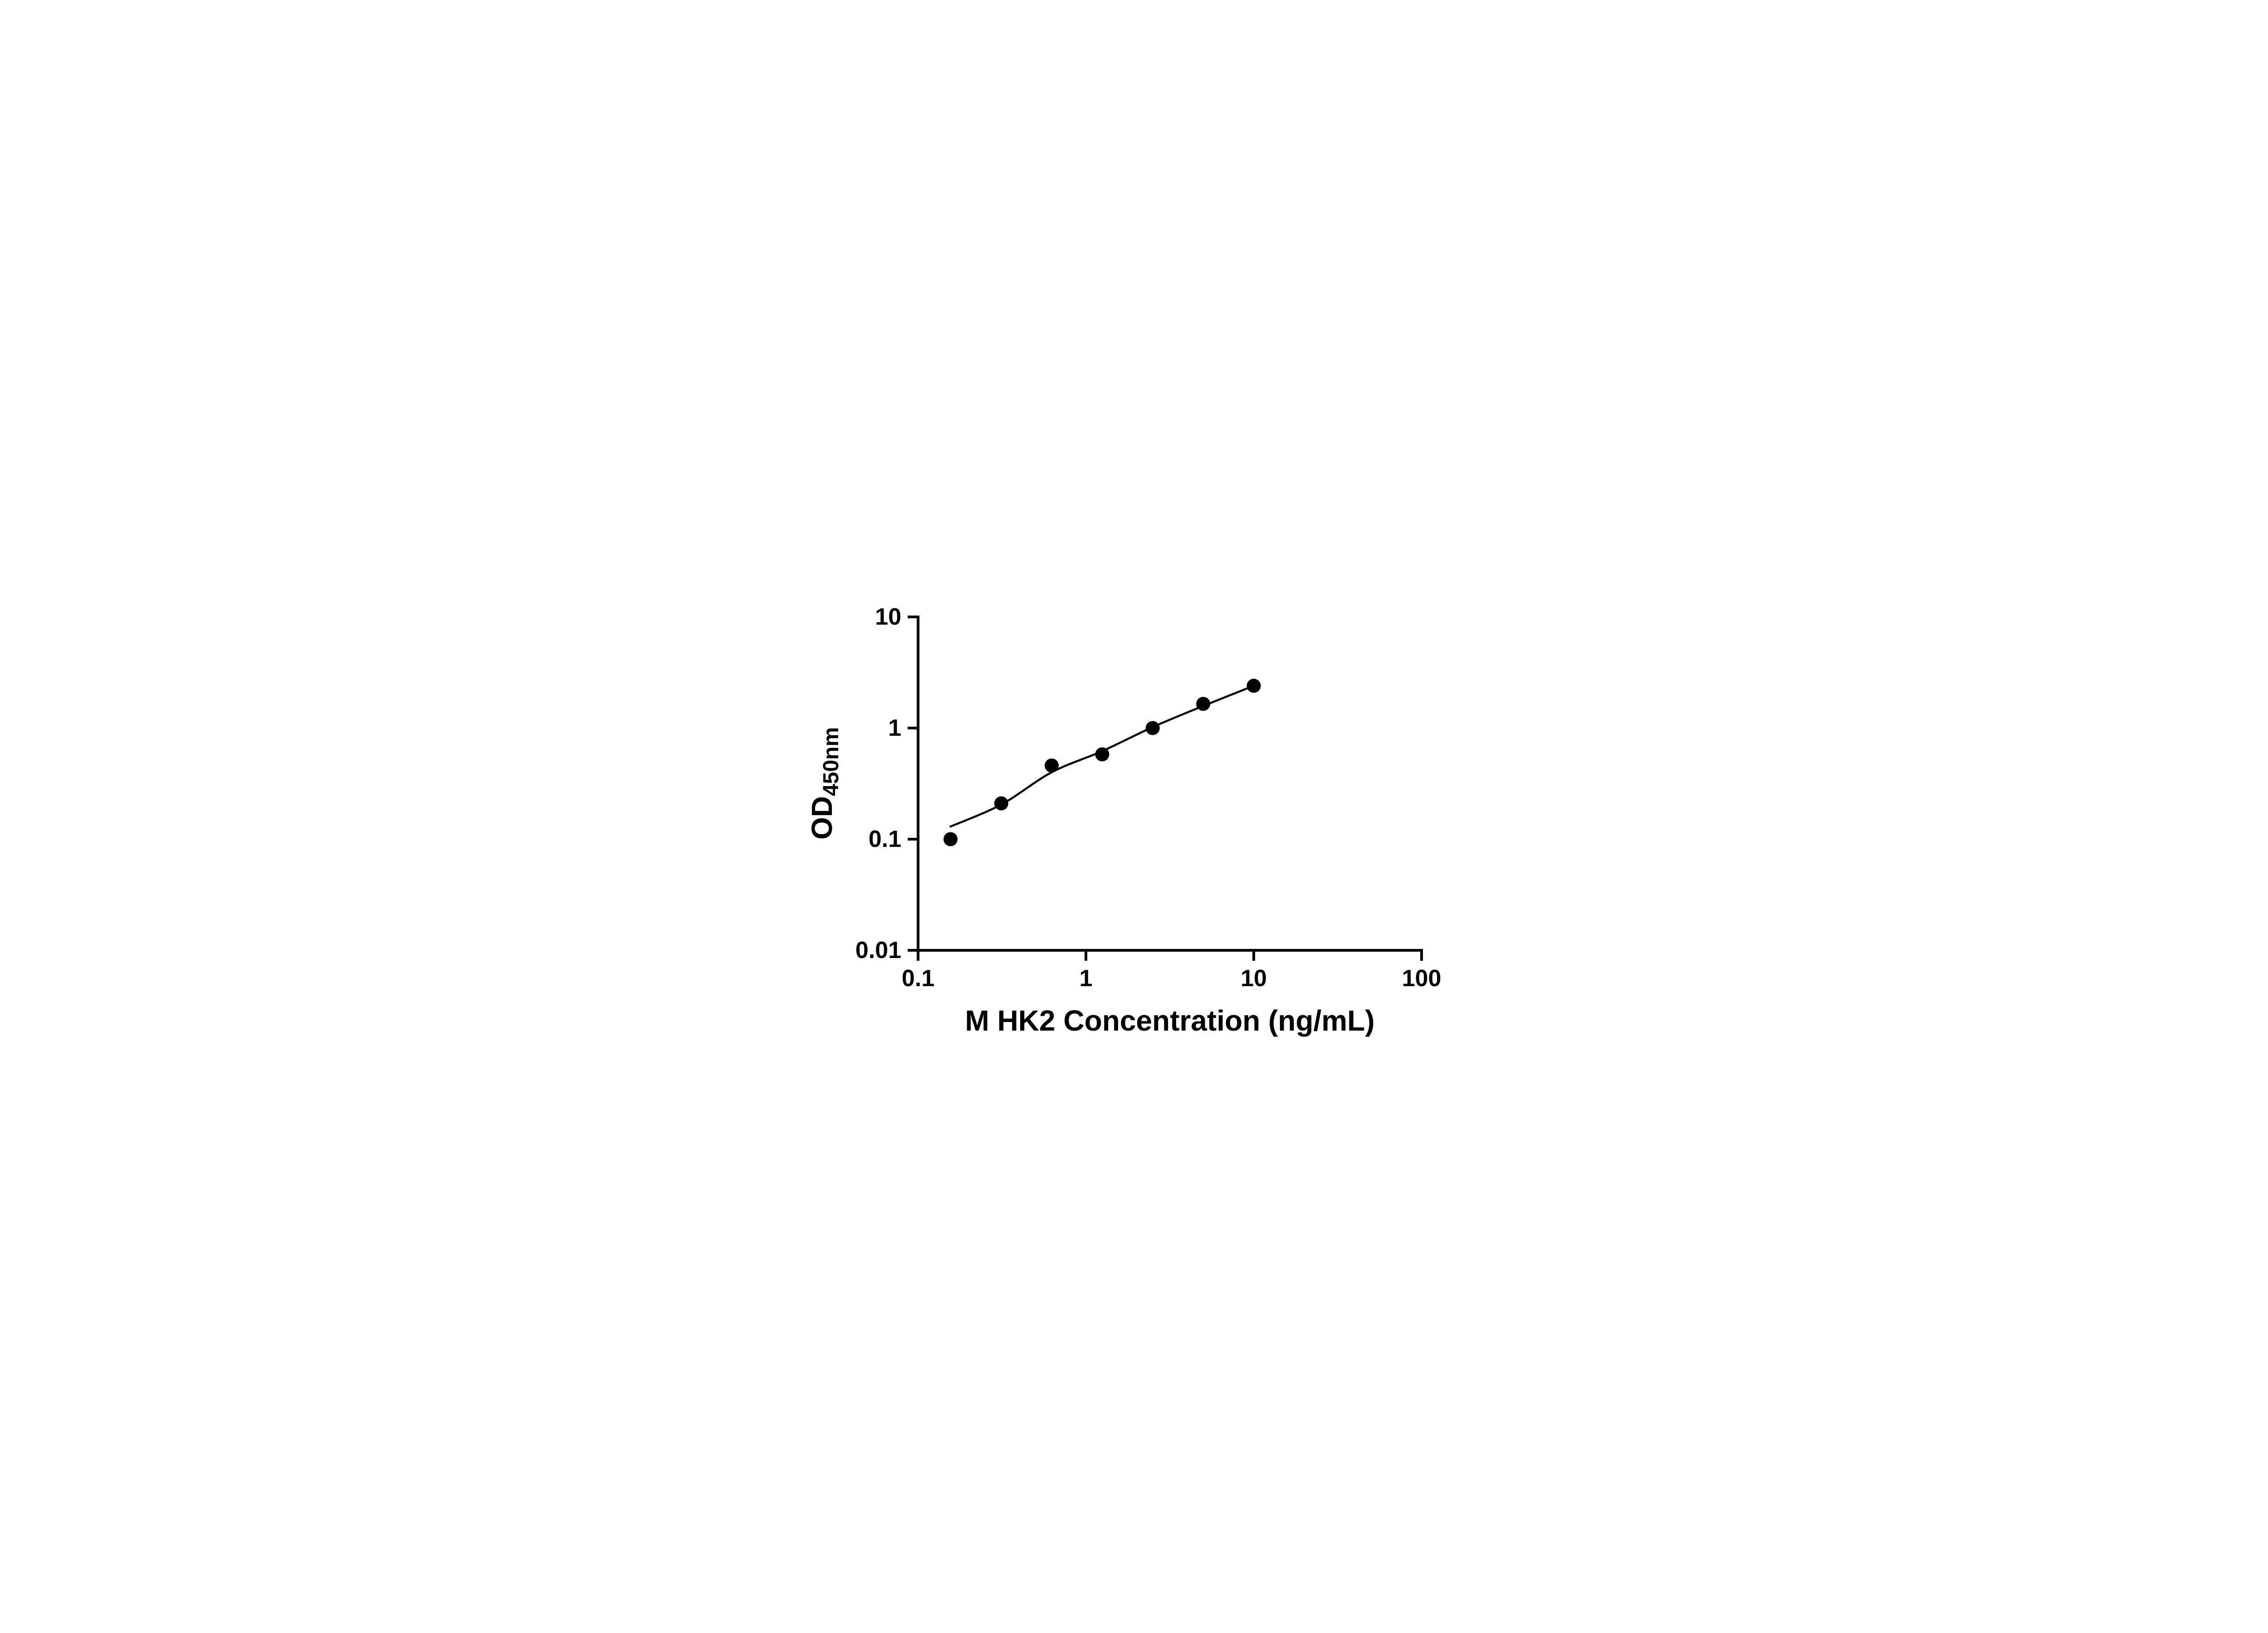  Describe the element at coordinates (917, 978) in the screenshot. I see `x-tick-label: 0.1` at that location.